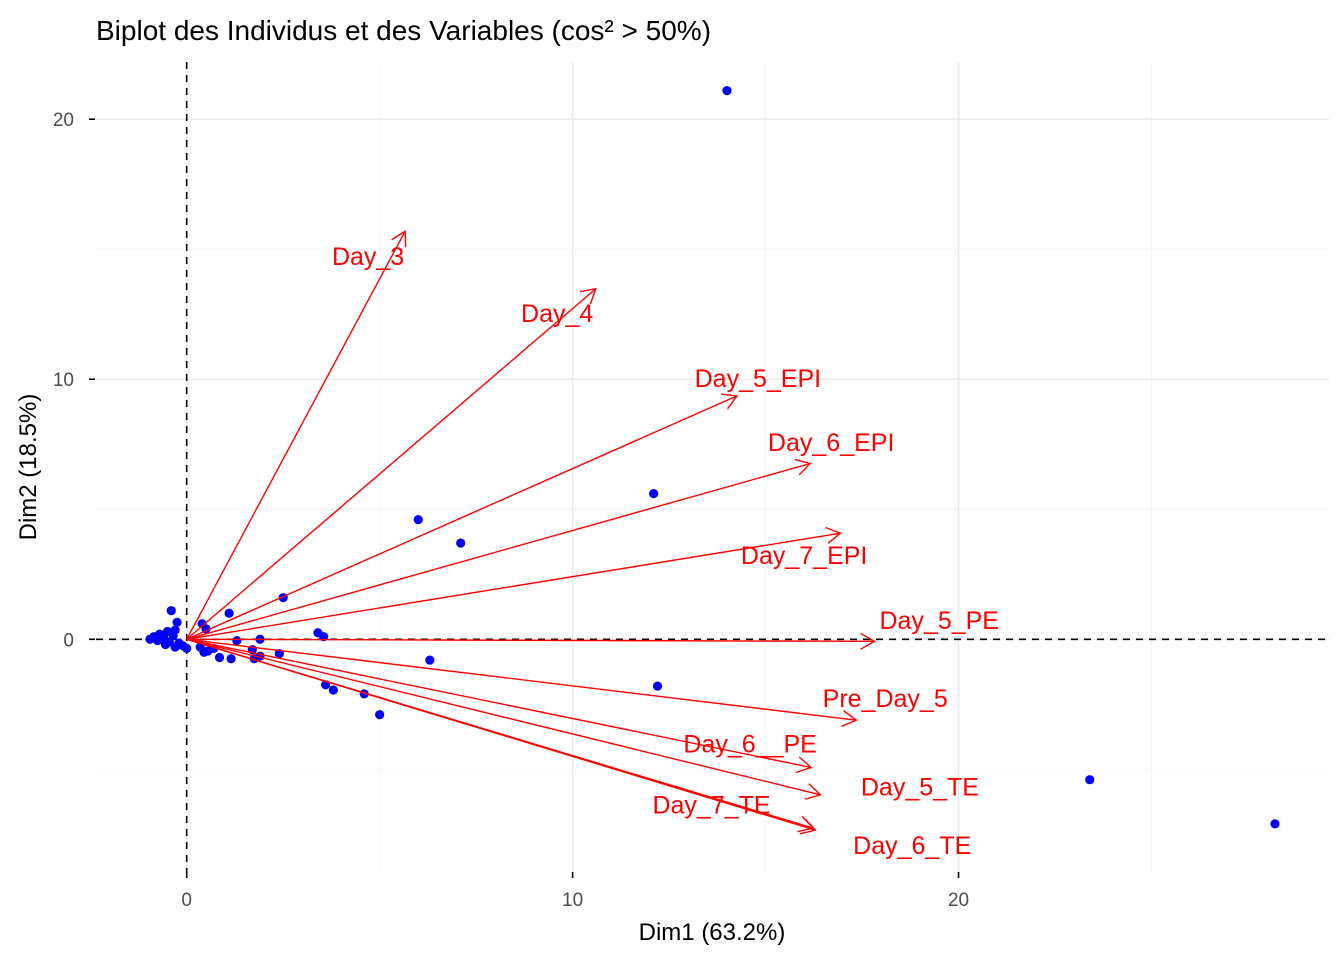  What do you see at coordinates (758, 379) in the screenshot?
I see `variable-label: Day_5_EPI` at bounding box center [758, 379].